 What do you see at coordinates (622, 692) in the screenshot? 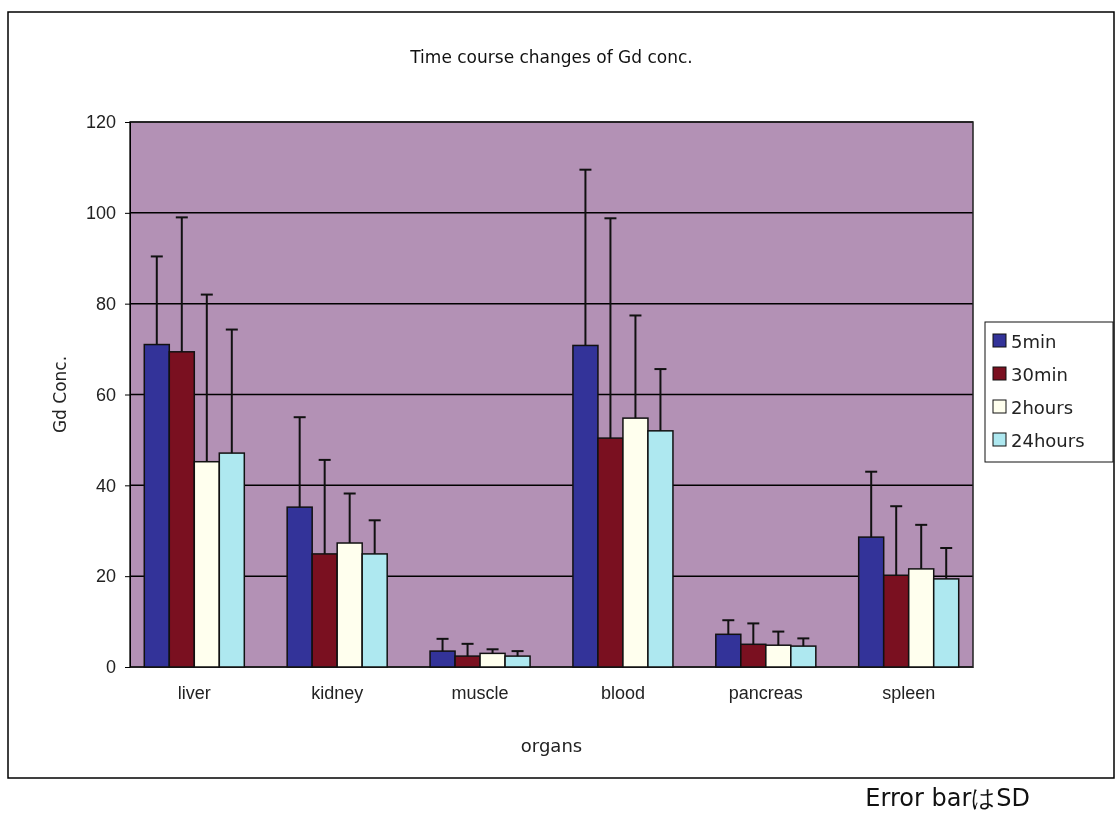
I see `x-tick-label: blood` at bounding box center [622, 692].